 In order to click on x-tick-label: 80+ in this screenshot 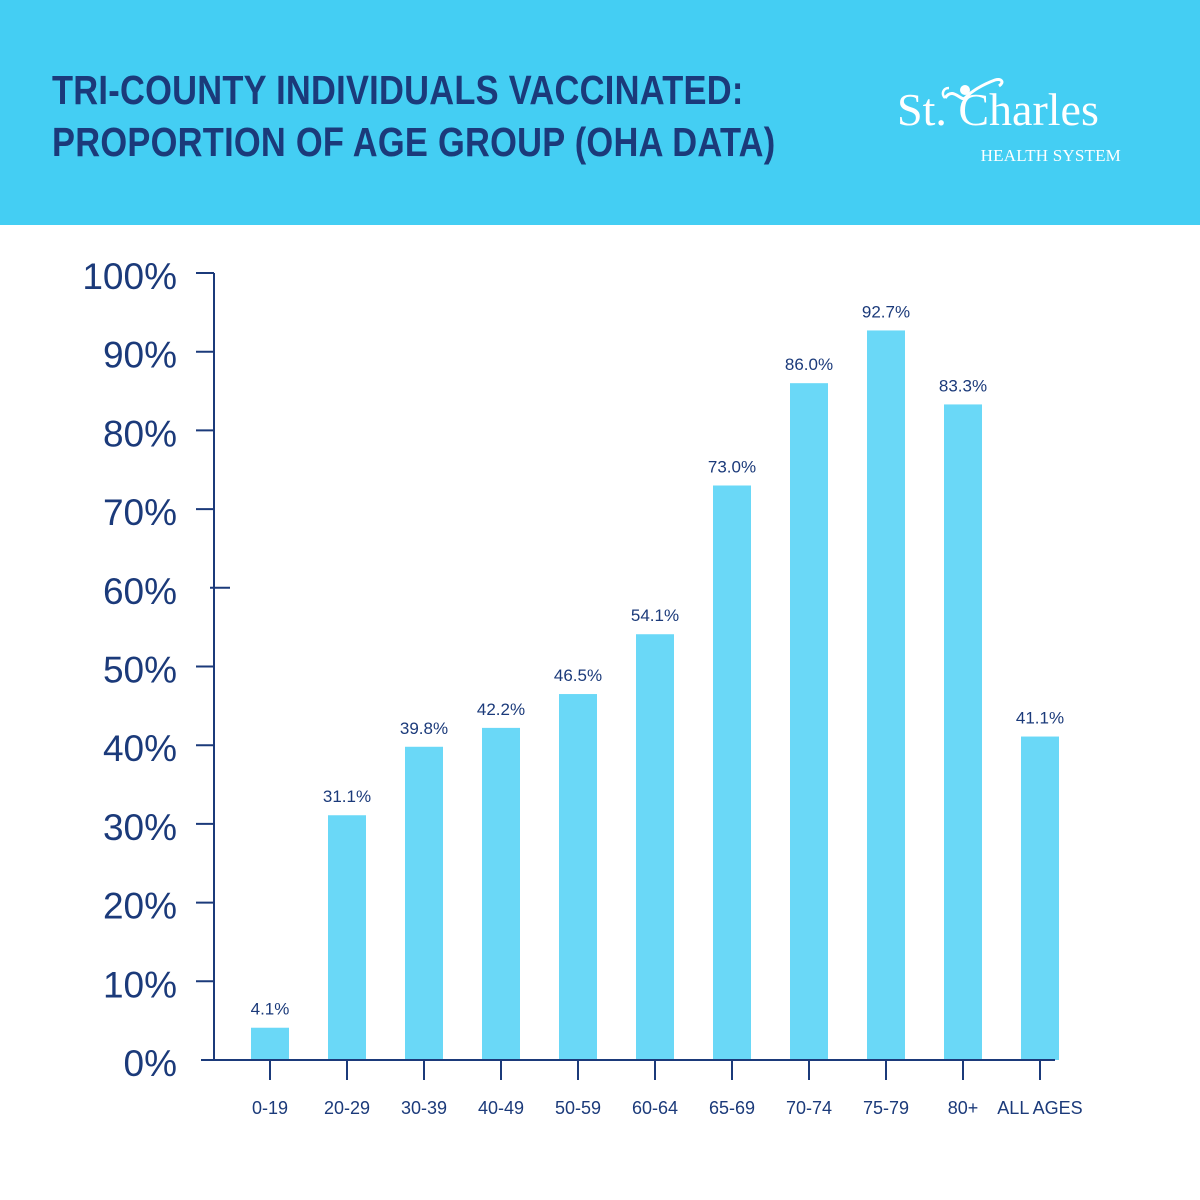, I will do `click(963, 1108)`.